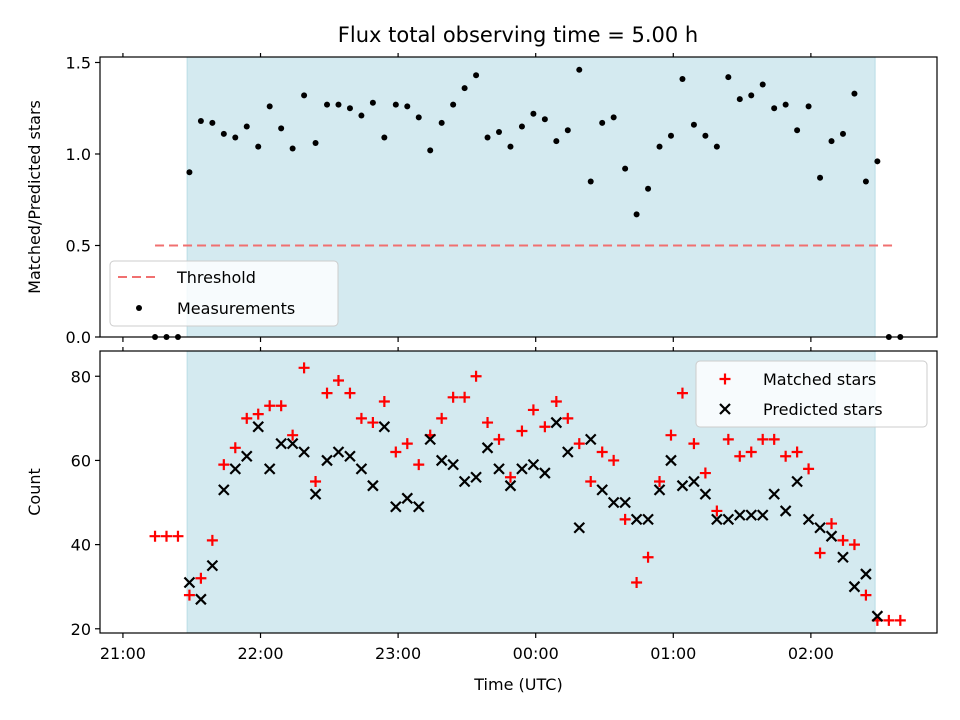 The image size is (960, 720). I want to click on legend: Threshold Measurements, so click(224, 293).